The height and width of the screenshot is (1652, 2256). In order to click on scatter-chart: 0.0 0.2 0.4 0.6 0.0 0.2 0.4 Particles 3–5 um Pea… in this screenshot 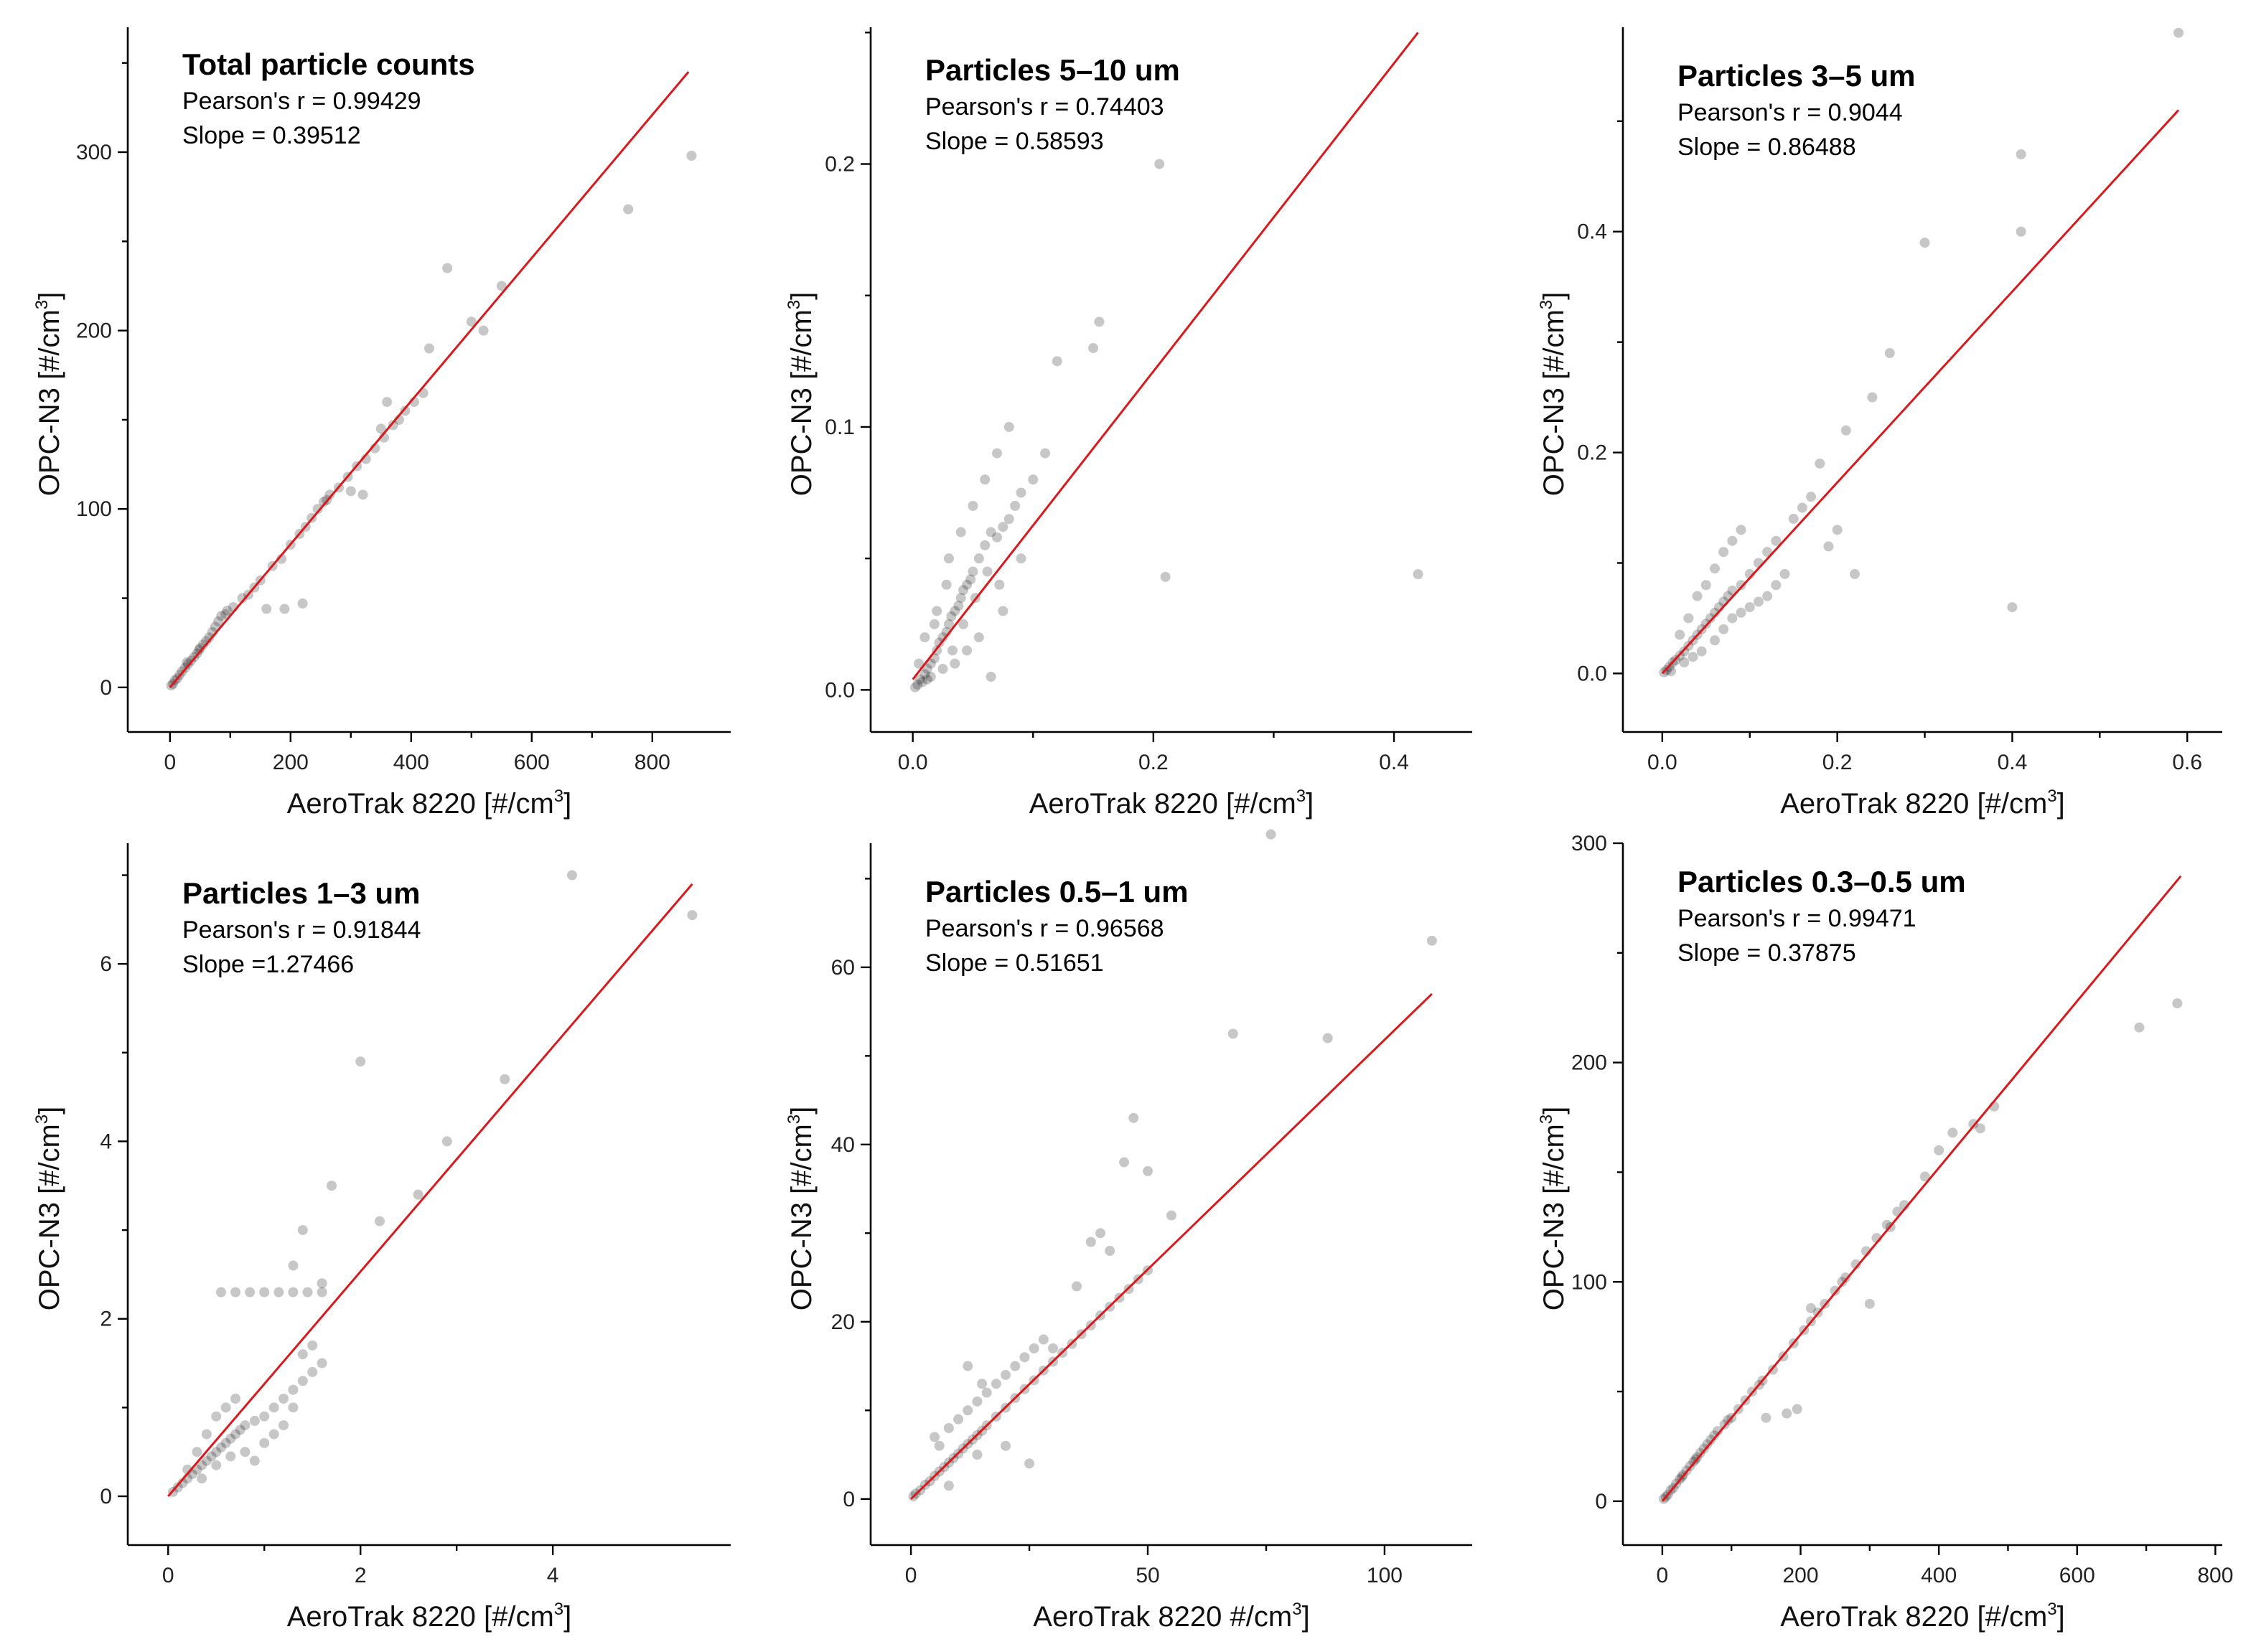, I will do `click(1879, 423)`.